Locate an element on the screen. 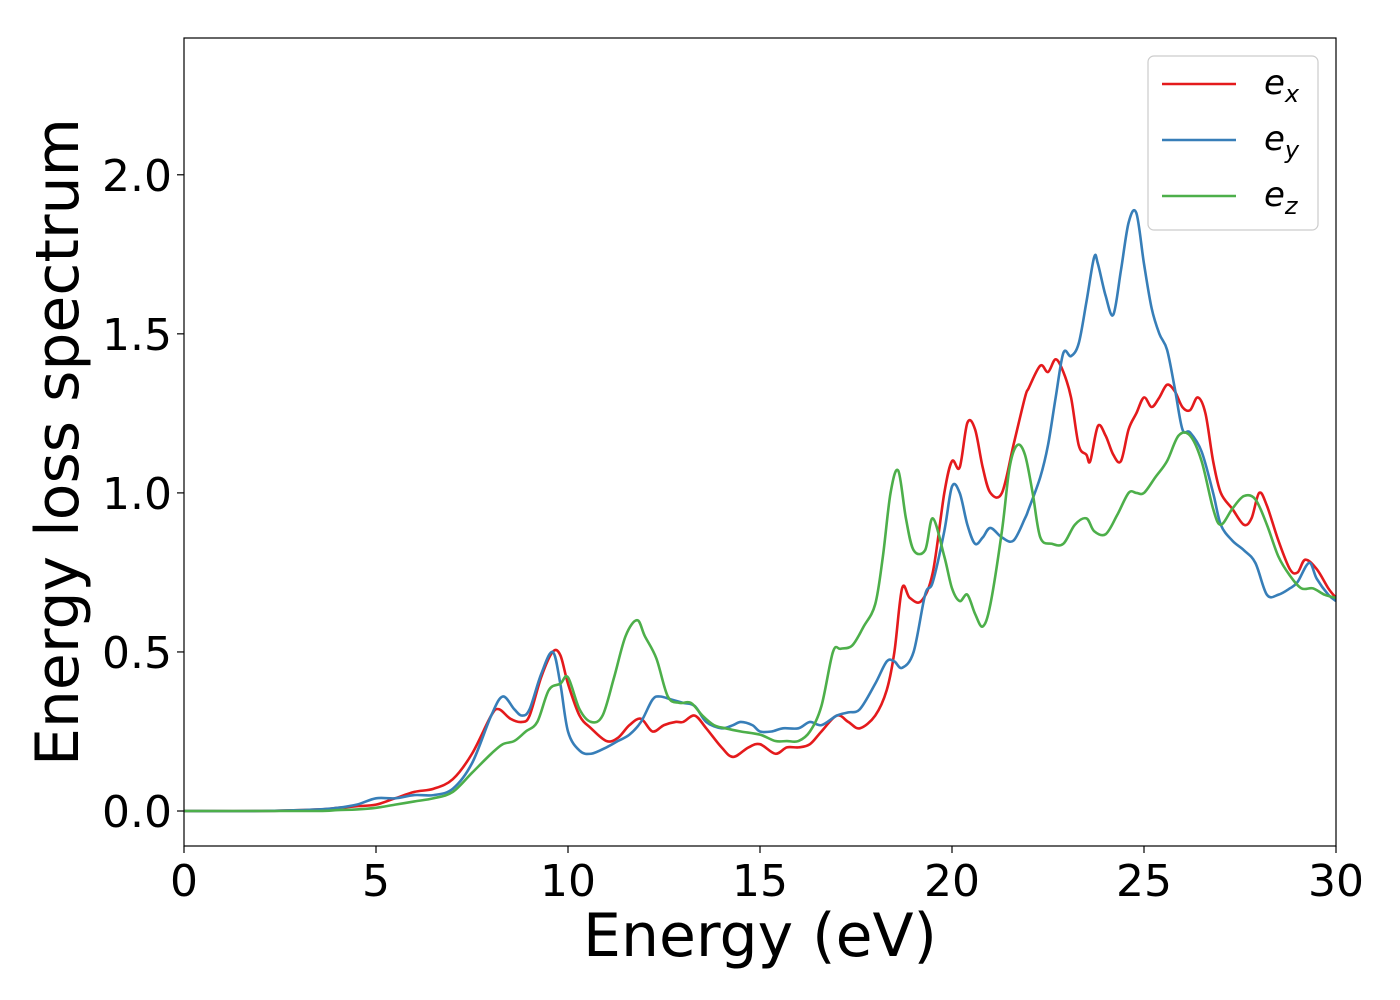  legend-label-x: ex is located at coordinates (1282, 85).